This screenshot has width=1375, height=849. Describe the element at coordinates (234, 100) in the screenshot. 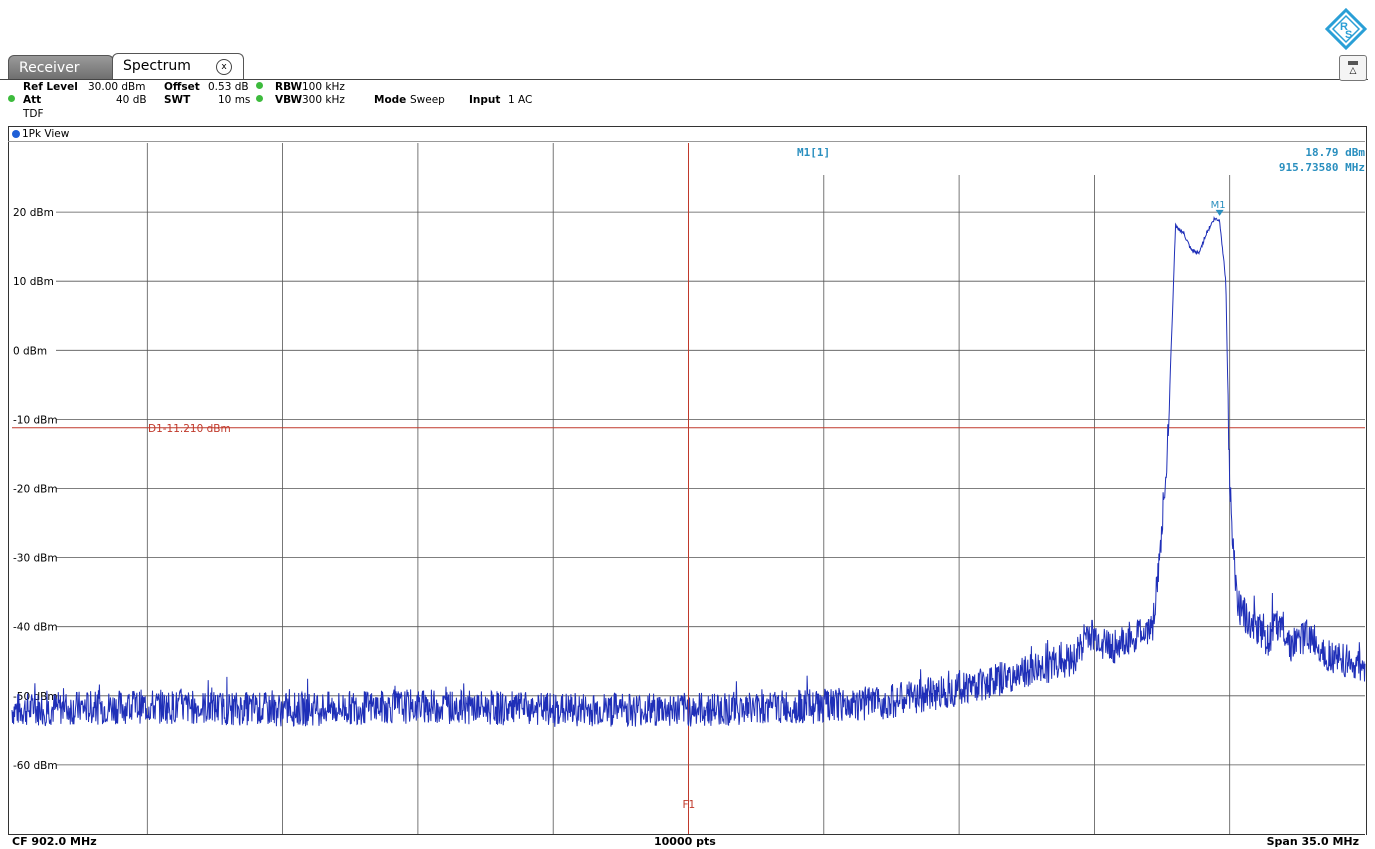

I see `swt-value: 10 ms` at that location.